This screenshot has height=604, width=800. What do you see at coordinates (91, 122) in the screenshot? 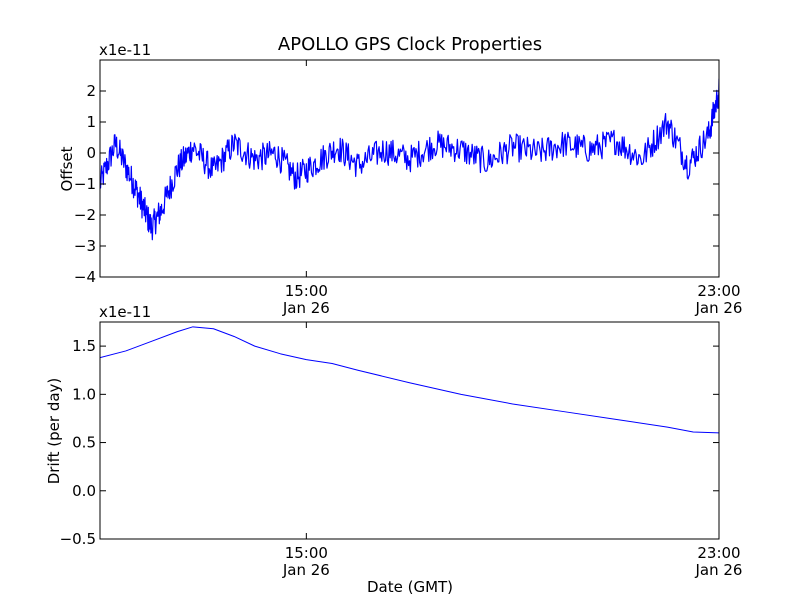
I see `offset-y-tick-label: 1` at bounding box center [91, 122].